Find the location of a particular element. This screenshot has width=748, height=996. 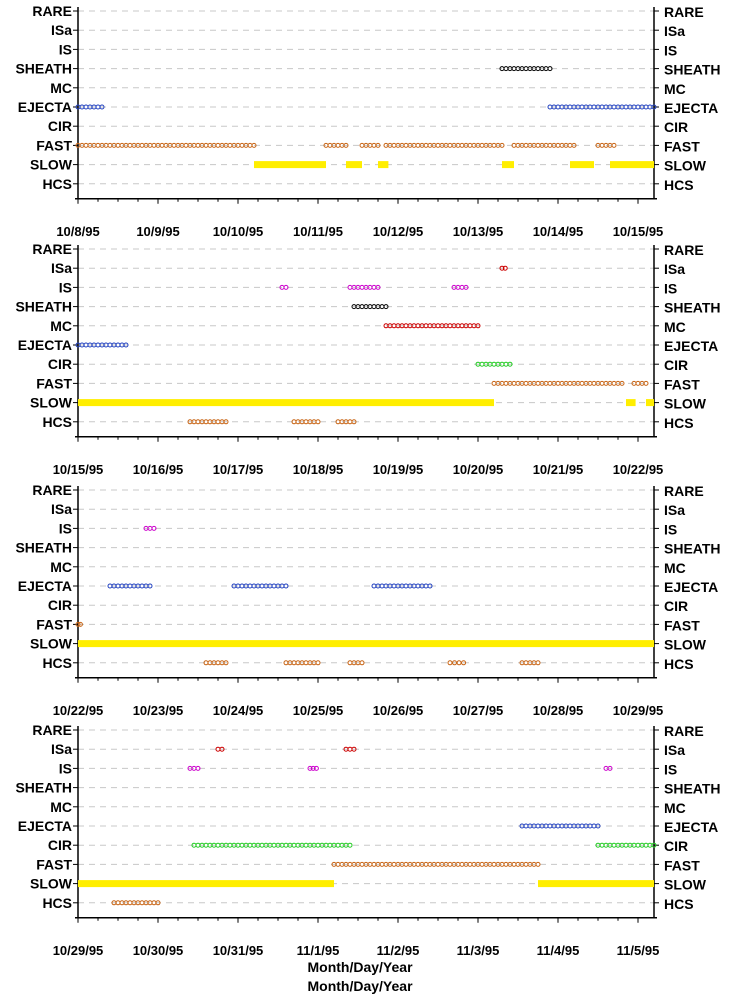

interval-slow is located at coordinates (631, 403).